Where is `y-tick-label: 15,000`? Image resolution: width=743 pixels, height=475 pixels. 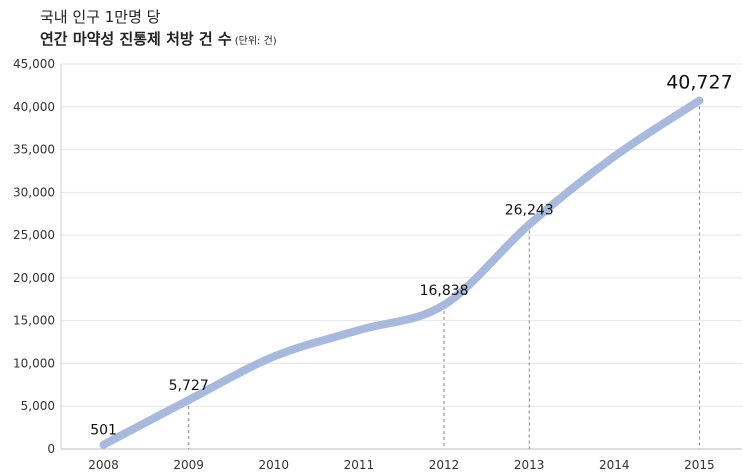
y-tick-label: 15,000 is located at coordinates (34, 321).